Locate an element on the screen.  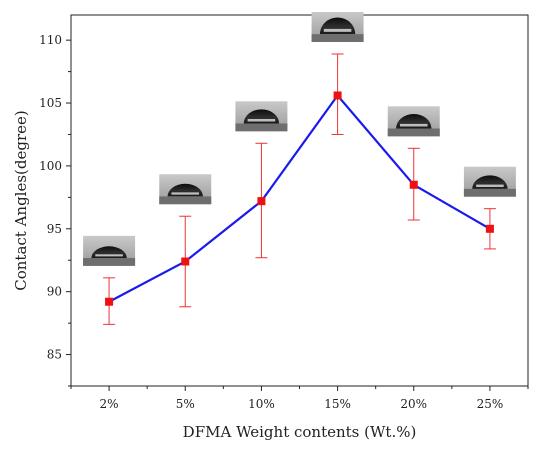
x-tick-label: 15% is located at coordinates (337, 404).